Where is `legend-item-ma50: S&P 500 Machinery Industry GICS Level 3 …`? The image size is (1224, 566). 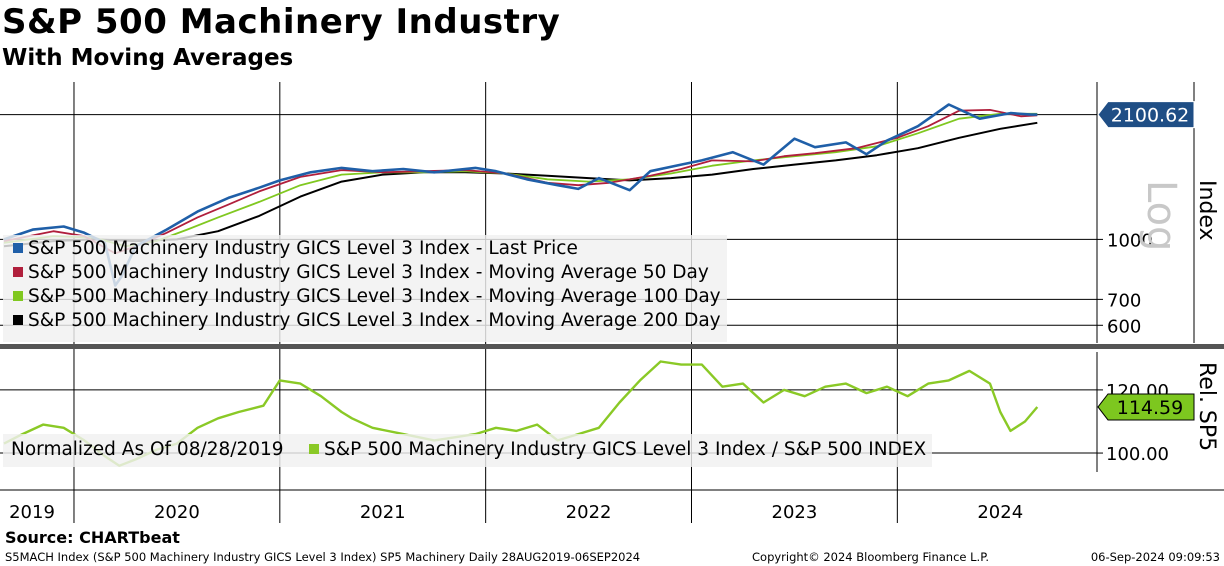 legend-item-ma50: S&P 500 Machinery Industry GICS Level 3 … is located at coordinates (361, 273).